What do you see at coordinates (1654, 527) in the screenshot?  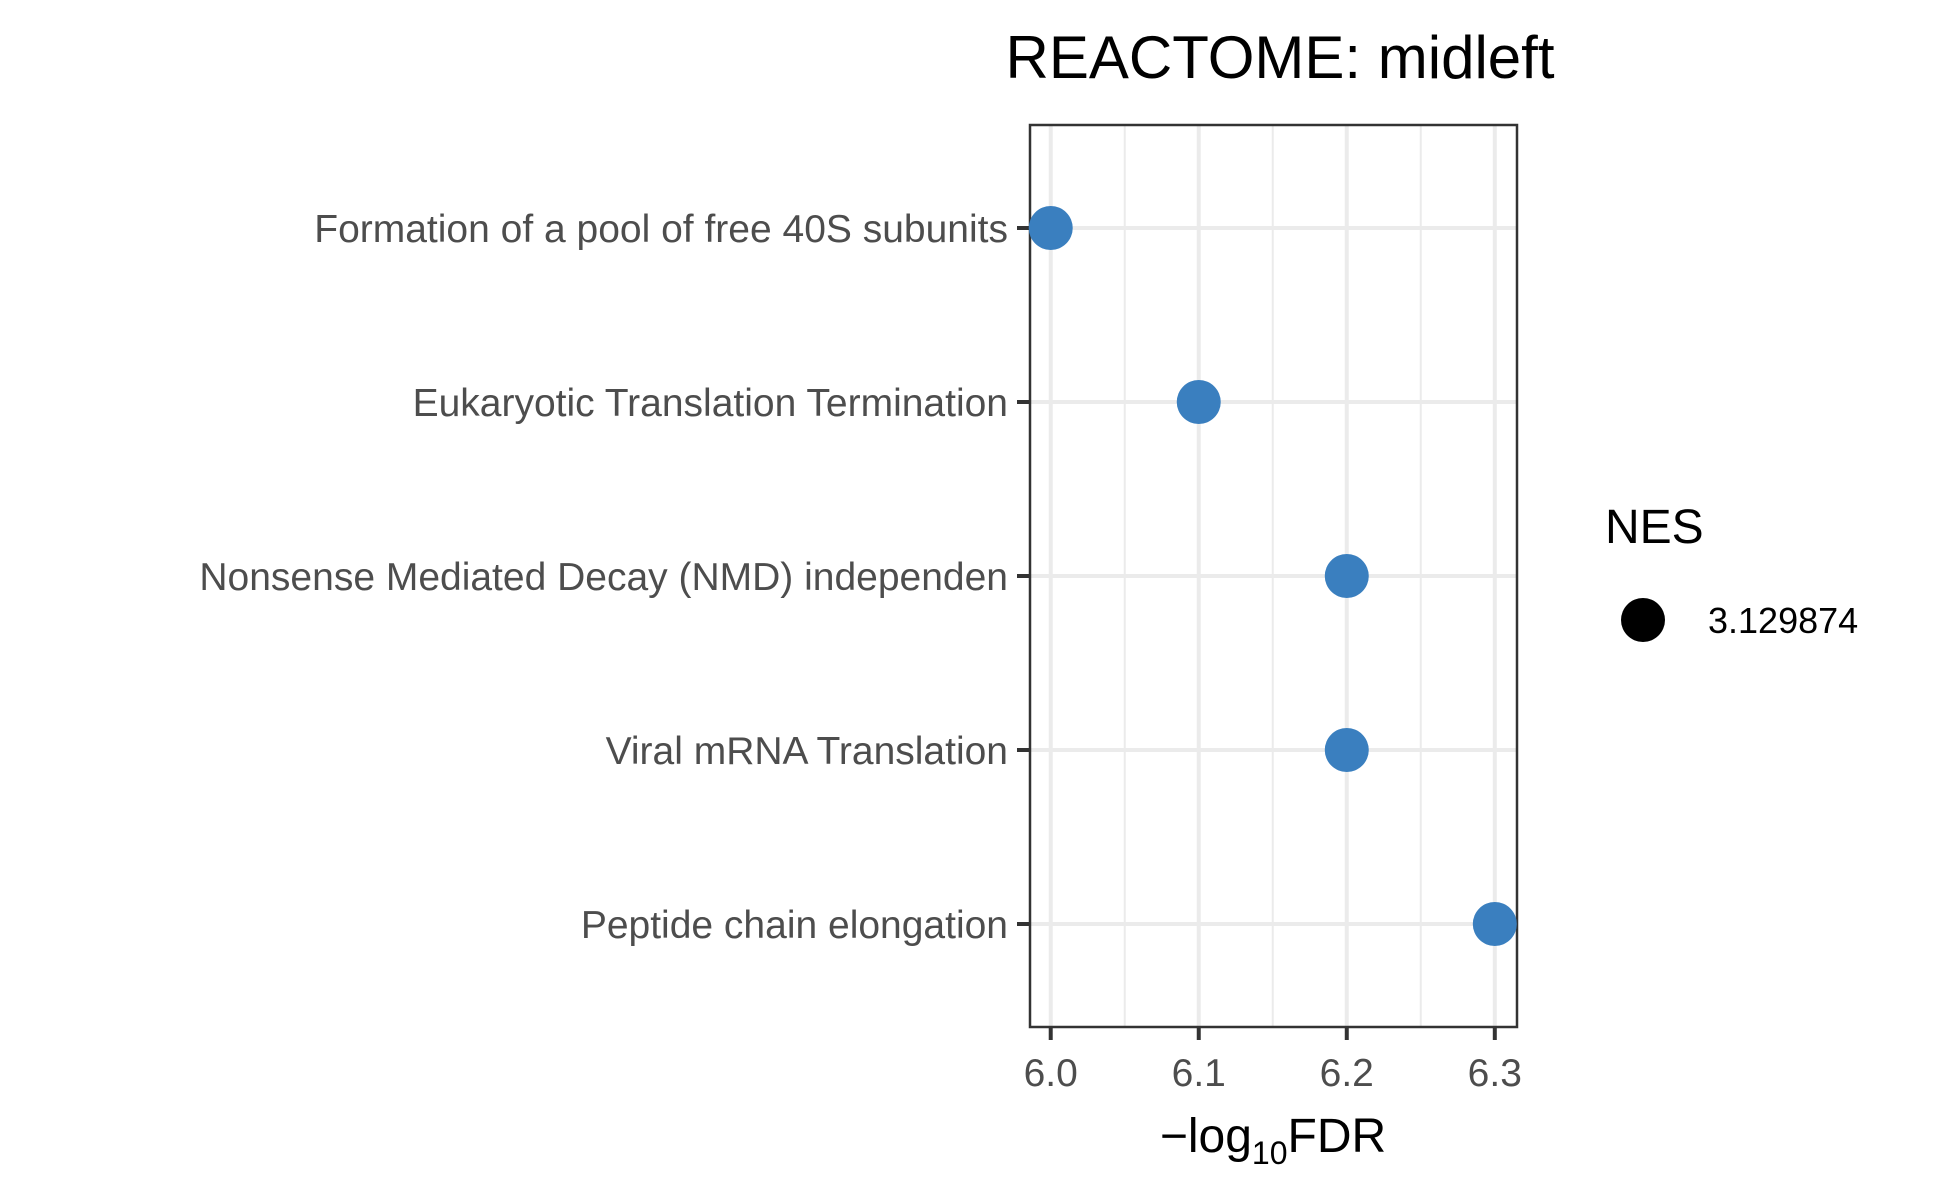 I see `legend-title: NES` at bounding box center [1654, 527].